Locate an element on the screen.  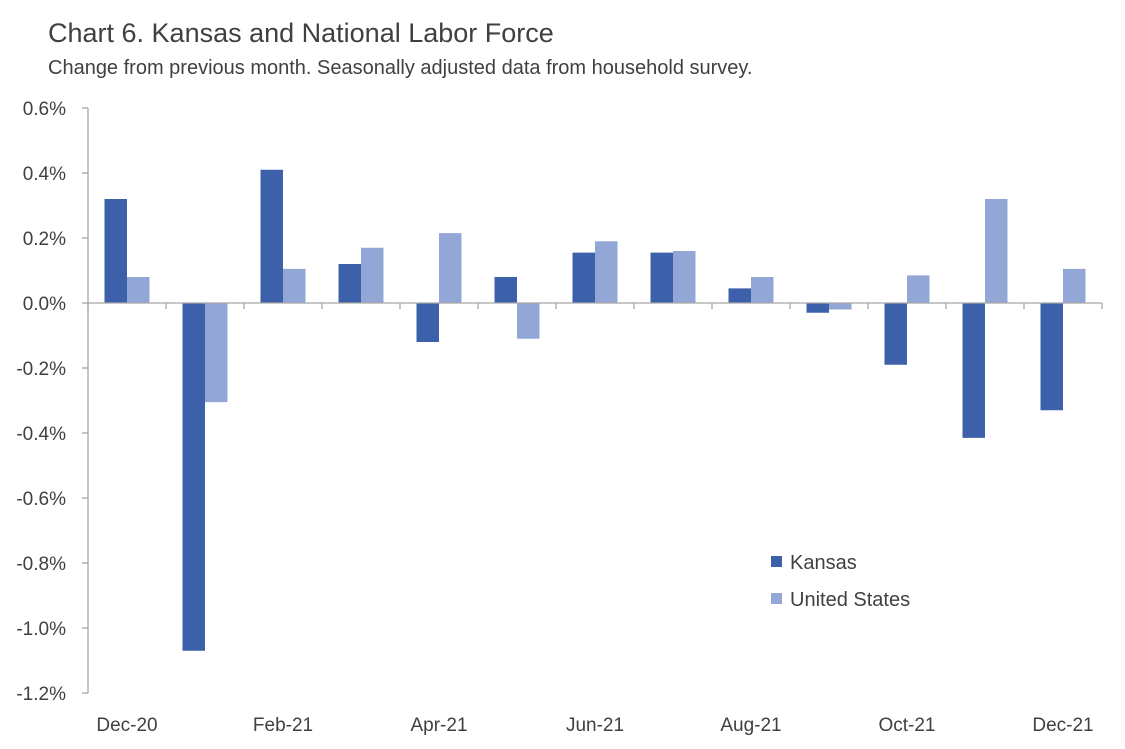
legend-label-united-states: United States is located at coordinates (850, 600).